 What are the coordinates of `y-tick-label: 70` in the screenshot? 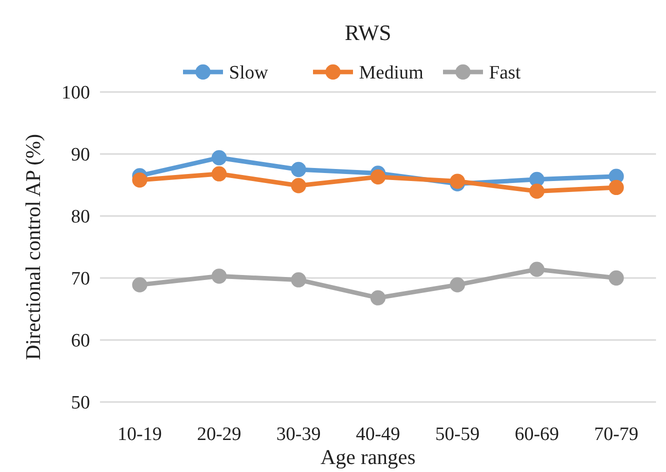 It's located at (80, 279).